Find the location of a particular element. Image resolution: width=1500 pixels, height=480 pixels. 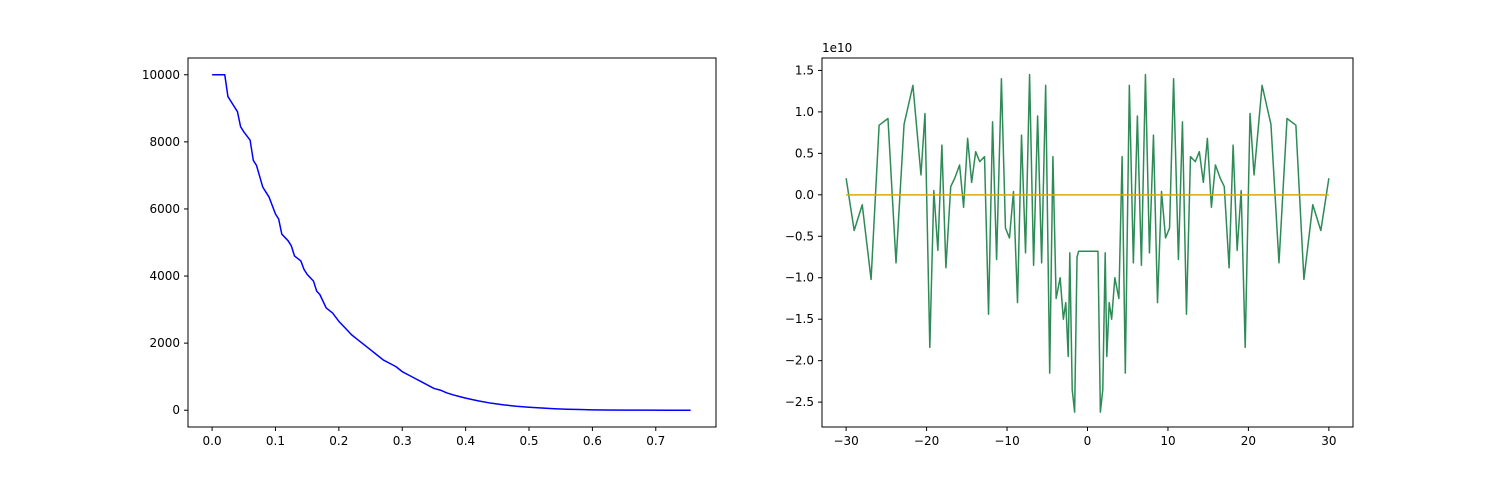

left-chart-x-tick-label: 0.2 is located at coordinates (338, 441).